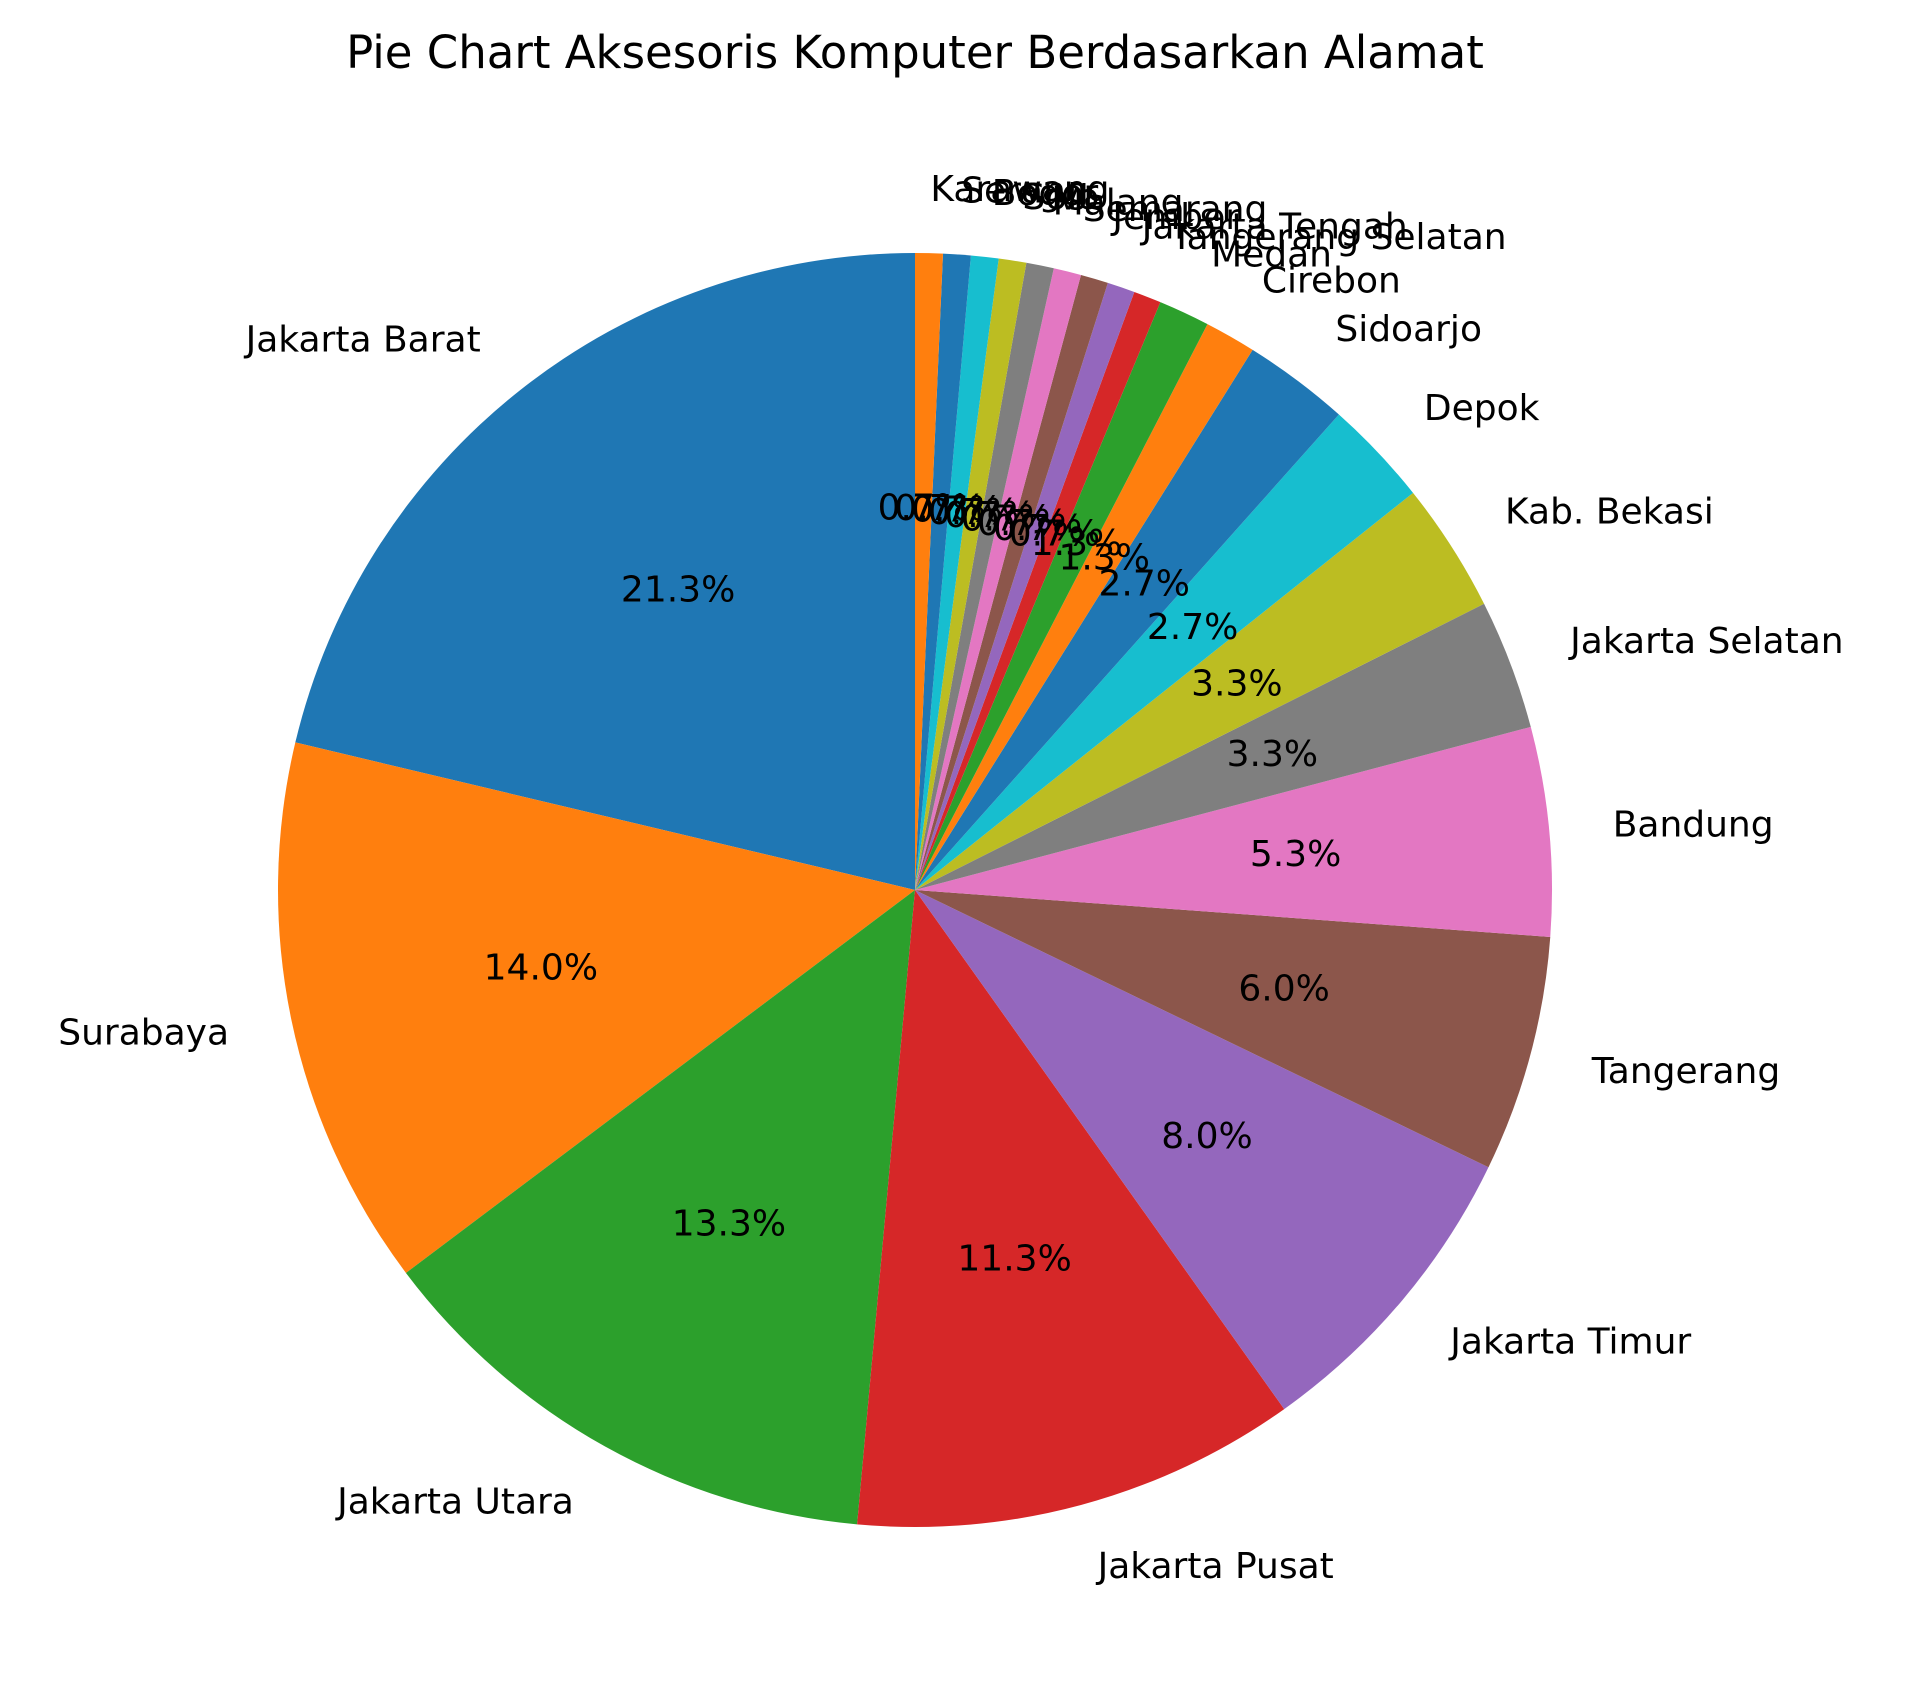 The image size is (1905, 1708). Describe the element at coordinates (1054, 534) in the screenshot. I see `pct-label-tangerang-selatan: 0.7%` at that location.